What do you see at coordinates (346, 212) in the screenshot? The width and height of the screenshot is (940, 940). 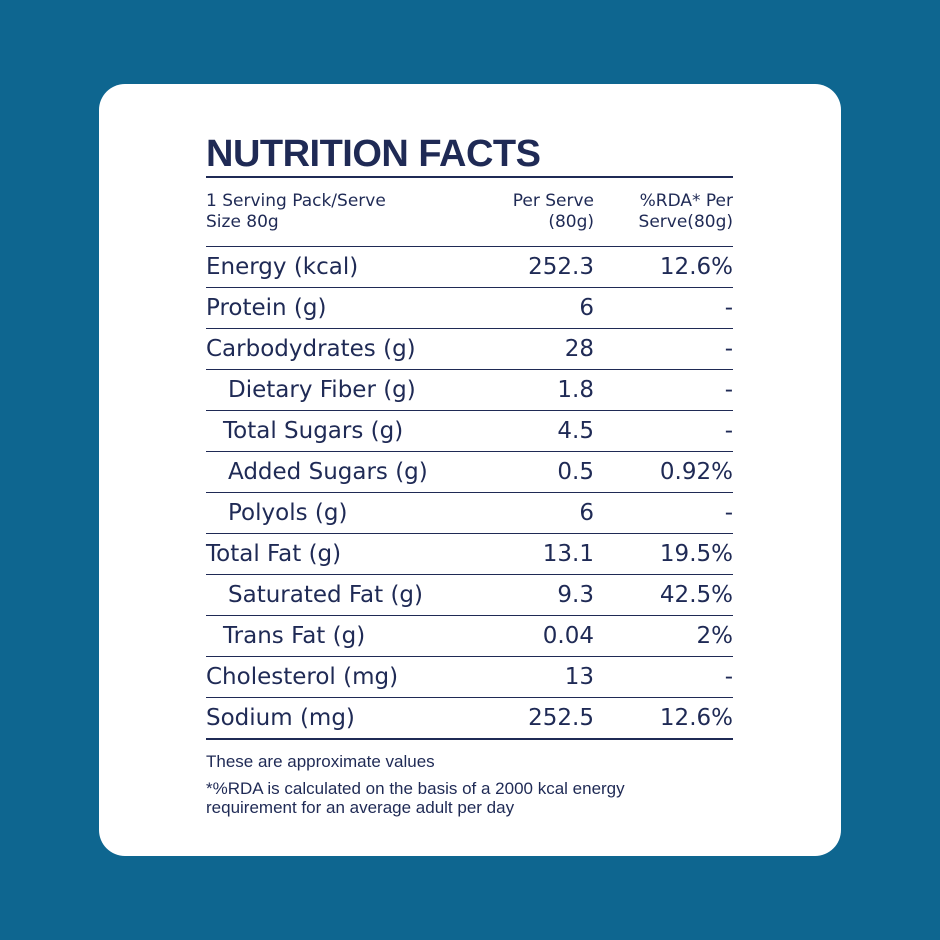 I see `serving-size-header: 1 Serving Pack/Serve Size 80g` at bounding box center [346, 212].